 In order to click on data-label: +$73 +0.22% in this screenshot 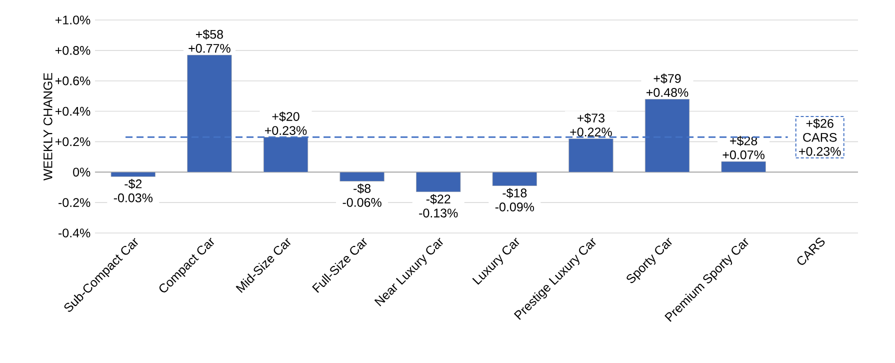, I will do `click(591, 124)`.